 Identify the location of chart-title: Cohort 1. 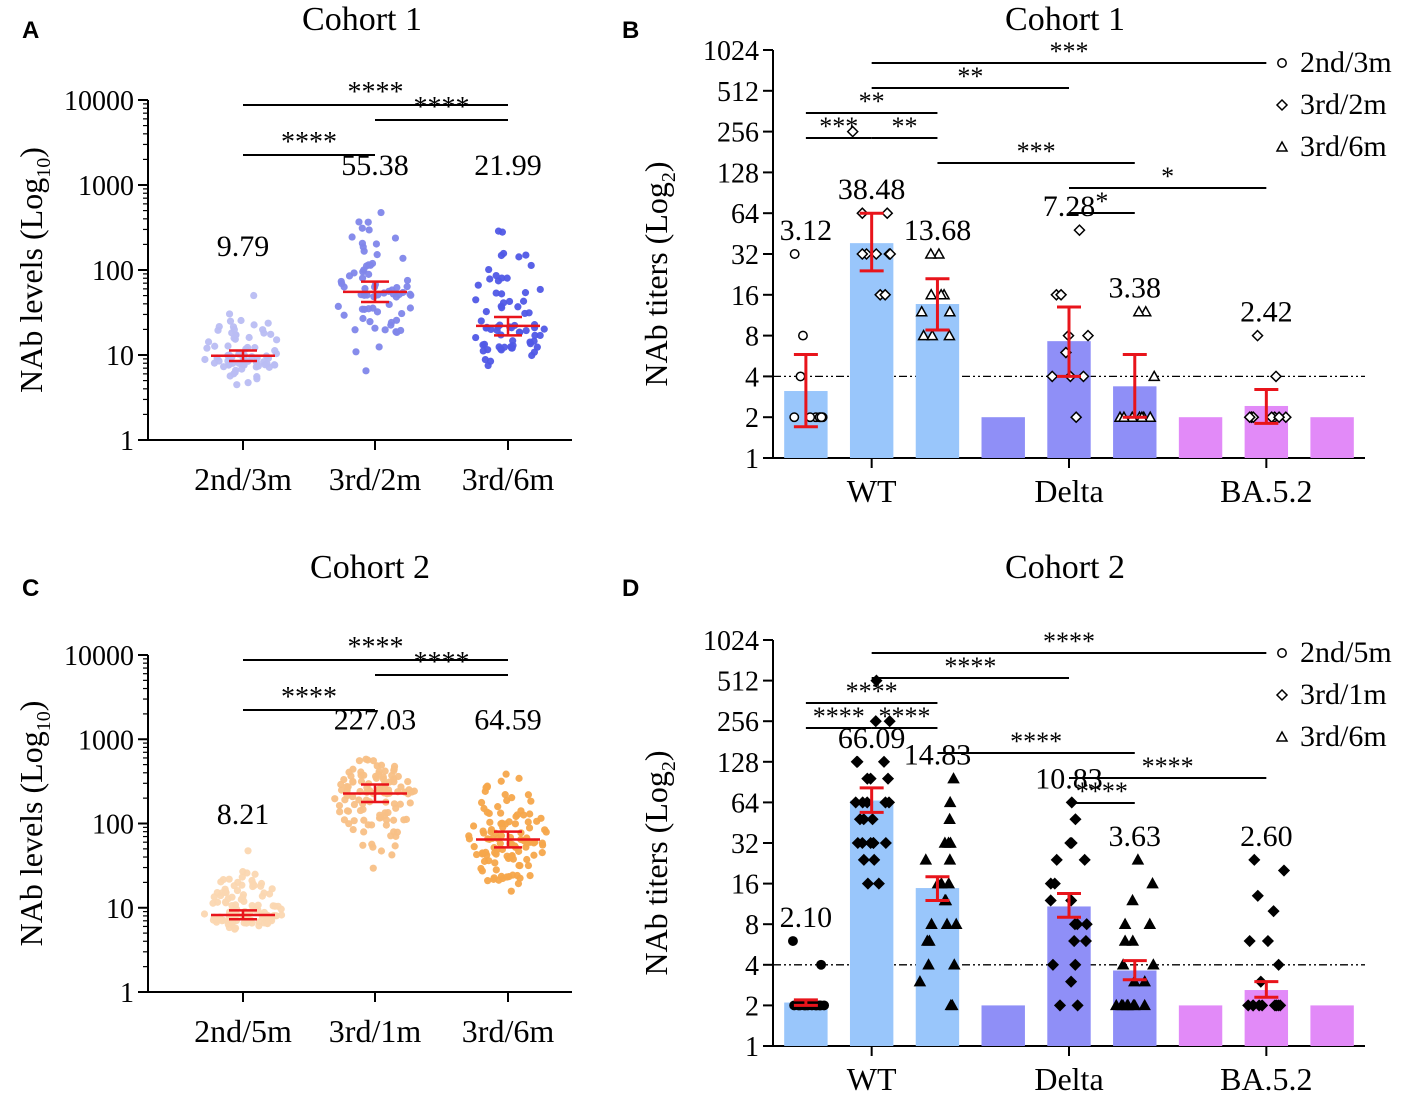
(1065, 19).